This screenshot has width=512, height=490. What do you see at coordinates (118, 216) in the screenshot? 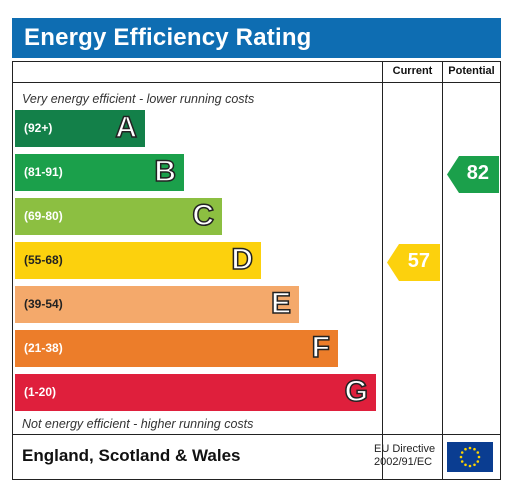
I see `band-c: (69-80) C` at bounding box center [118, 216].